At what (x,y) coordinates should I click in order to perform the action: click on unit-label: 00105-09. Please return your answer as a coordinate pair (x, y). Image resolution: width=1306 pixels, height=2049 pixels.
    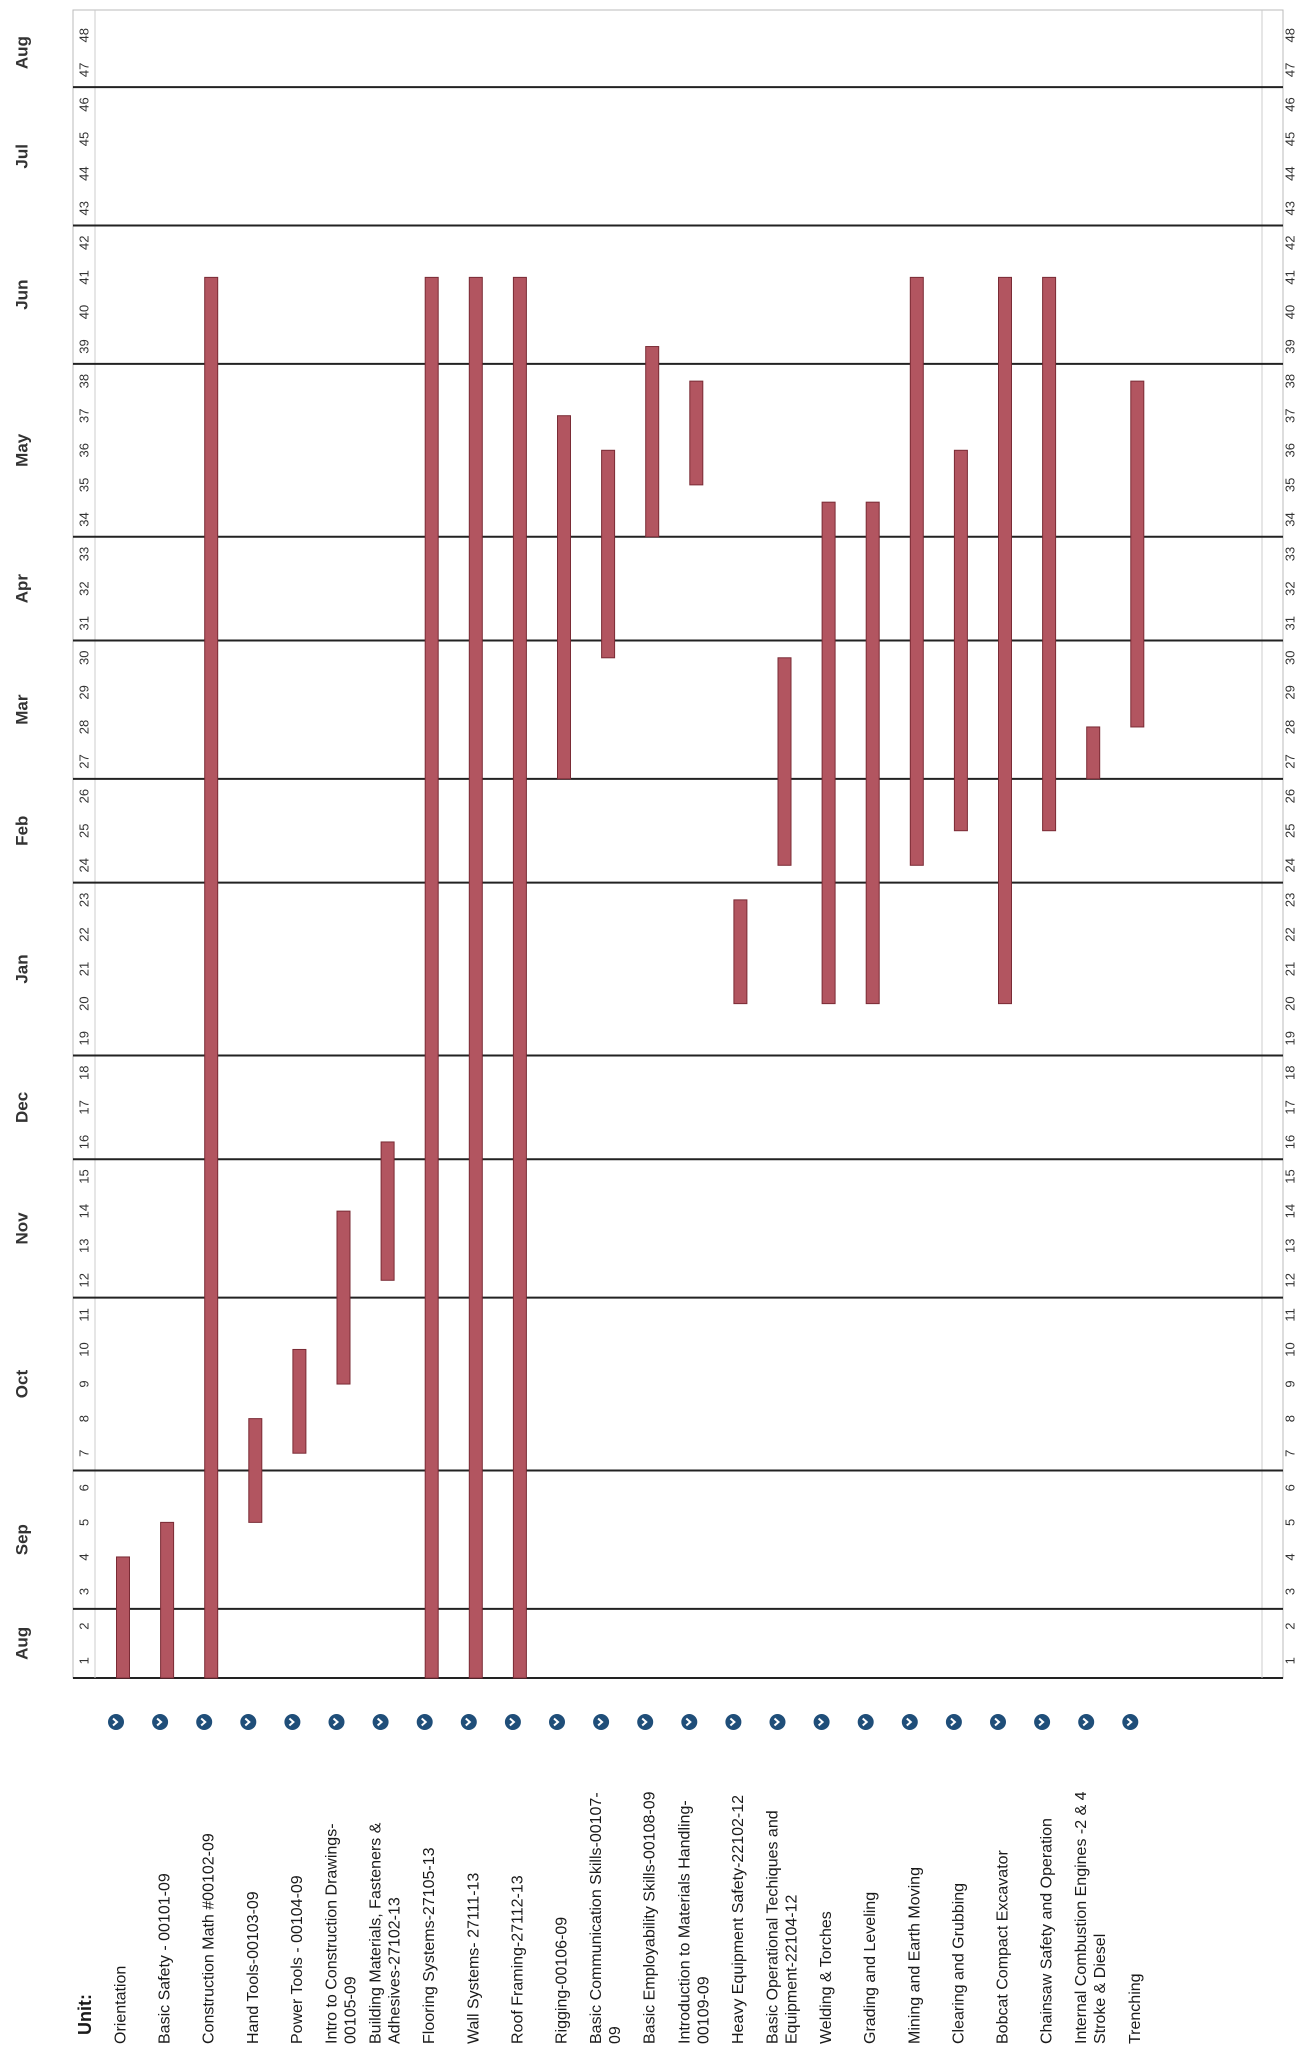
    Looking at the image, I should click on (351, 2010).